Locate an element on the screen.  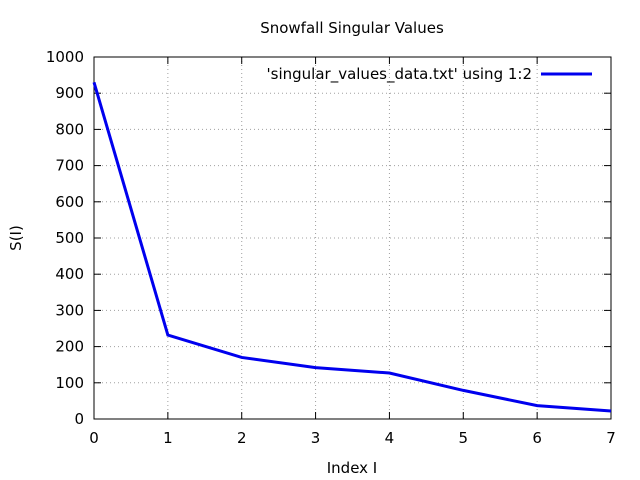
y-tick-label: 100 is located at coordinates (69, 383).